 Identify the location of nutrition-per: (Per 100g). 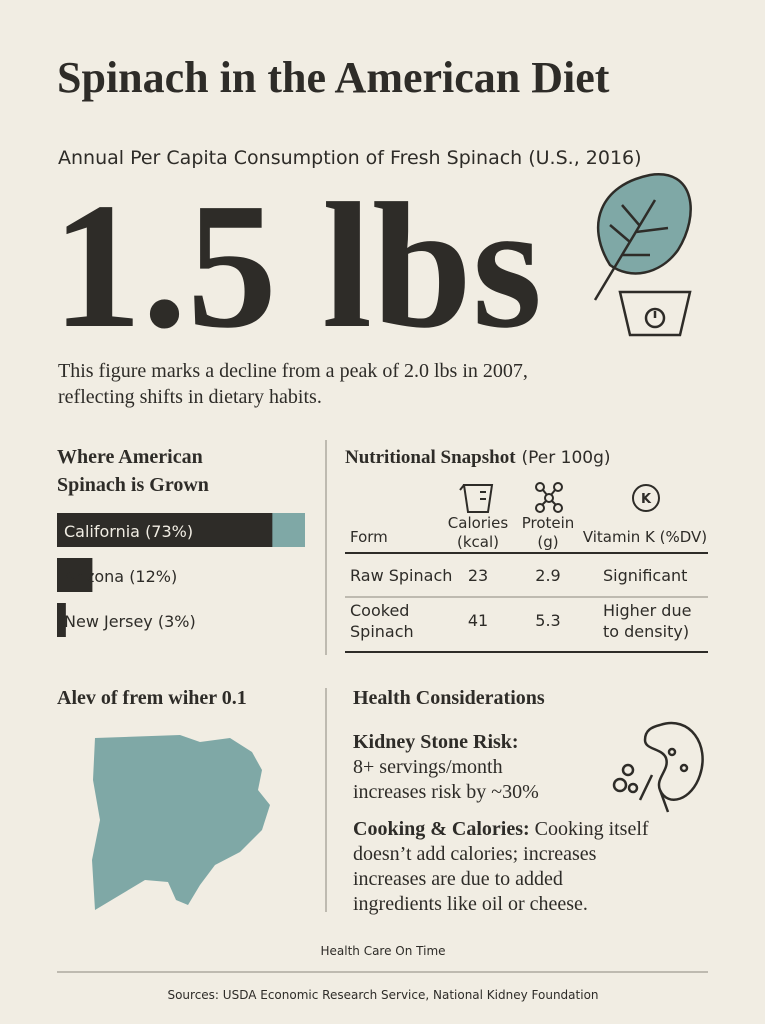
(566, 458).